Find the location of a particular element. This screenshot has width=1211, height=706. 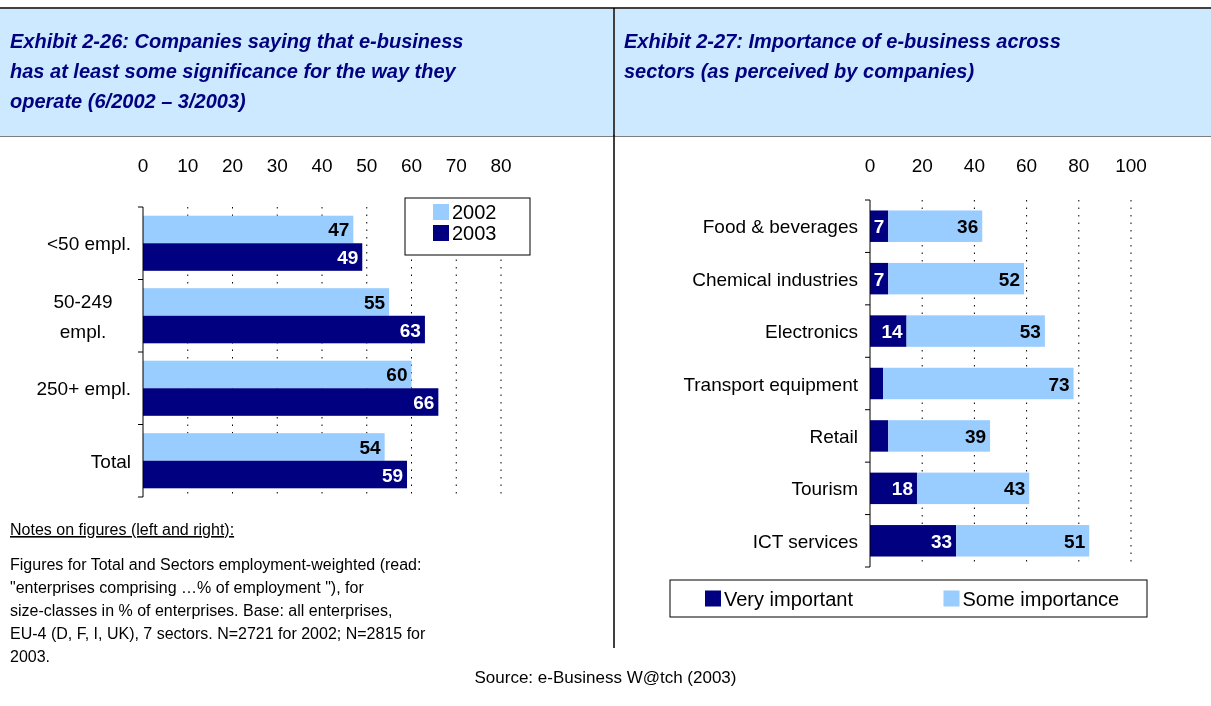

x-tick-label: 100 is located at coordinates (1131, 165).